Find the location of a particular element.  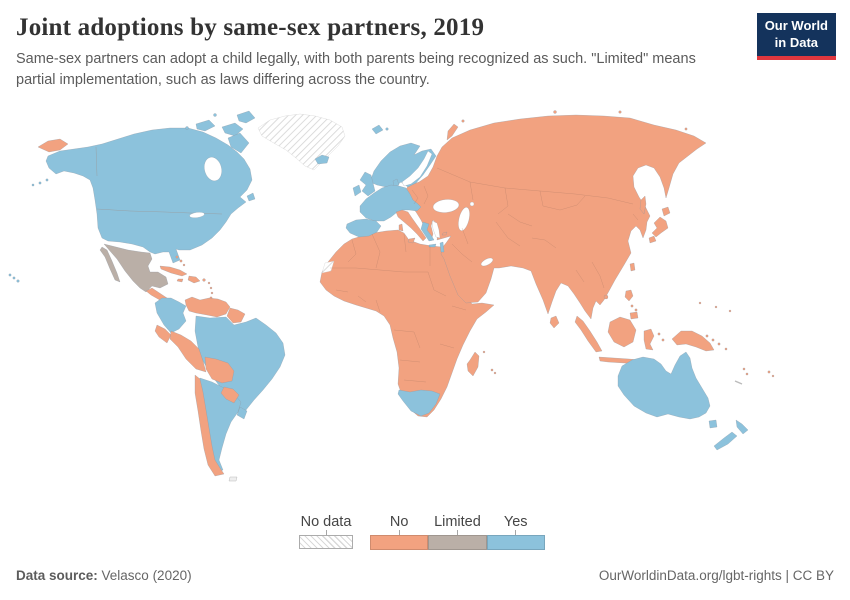

region-chukotka-west is located at coordinates (53, 145).